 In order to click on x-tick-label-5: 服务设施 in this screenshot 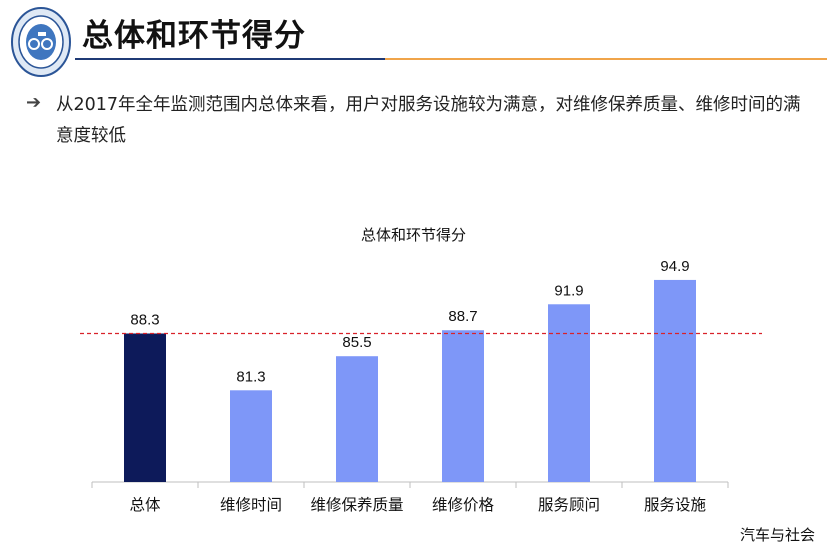, I will do `click(675, 505)`.